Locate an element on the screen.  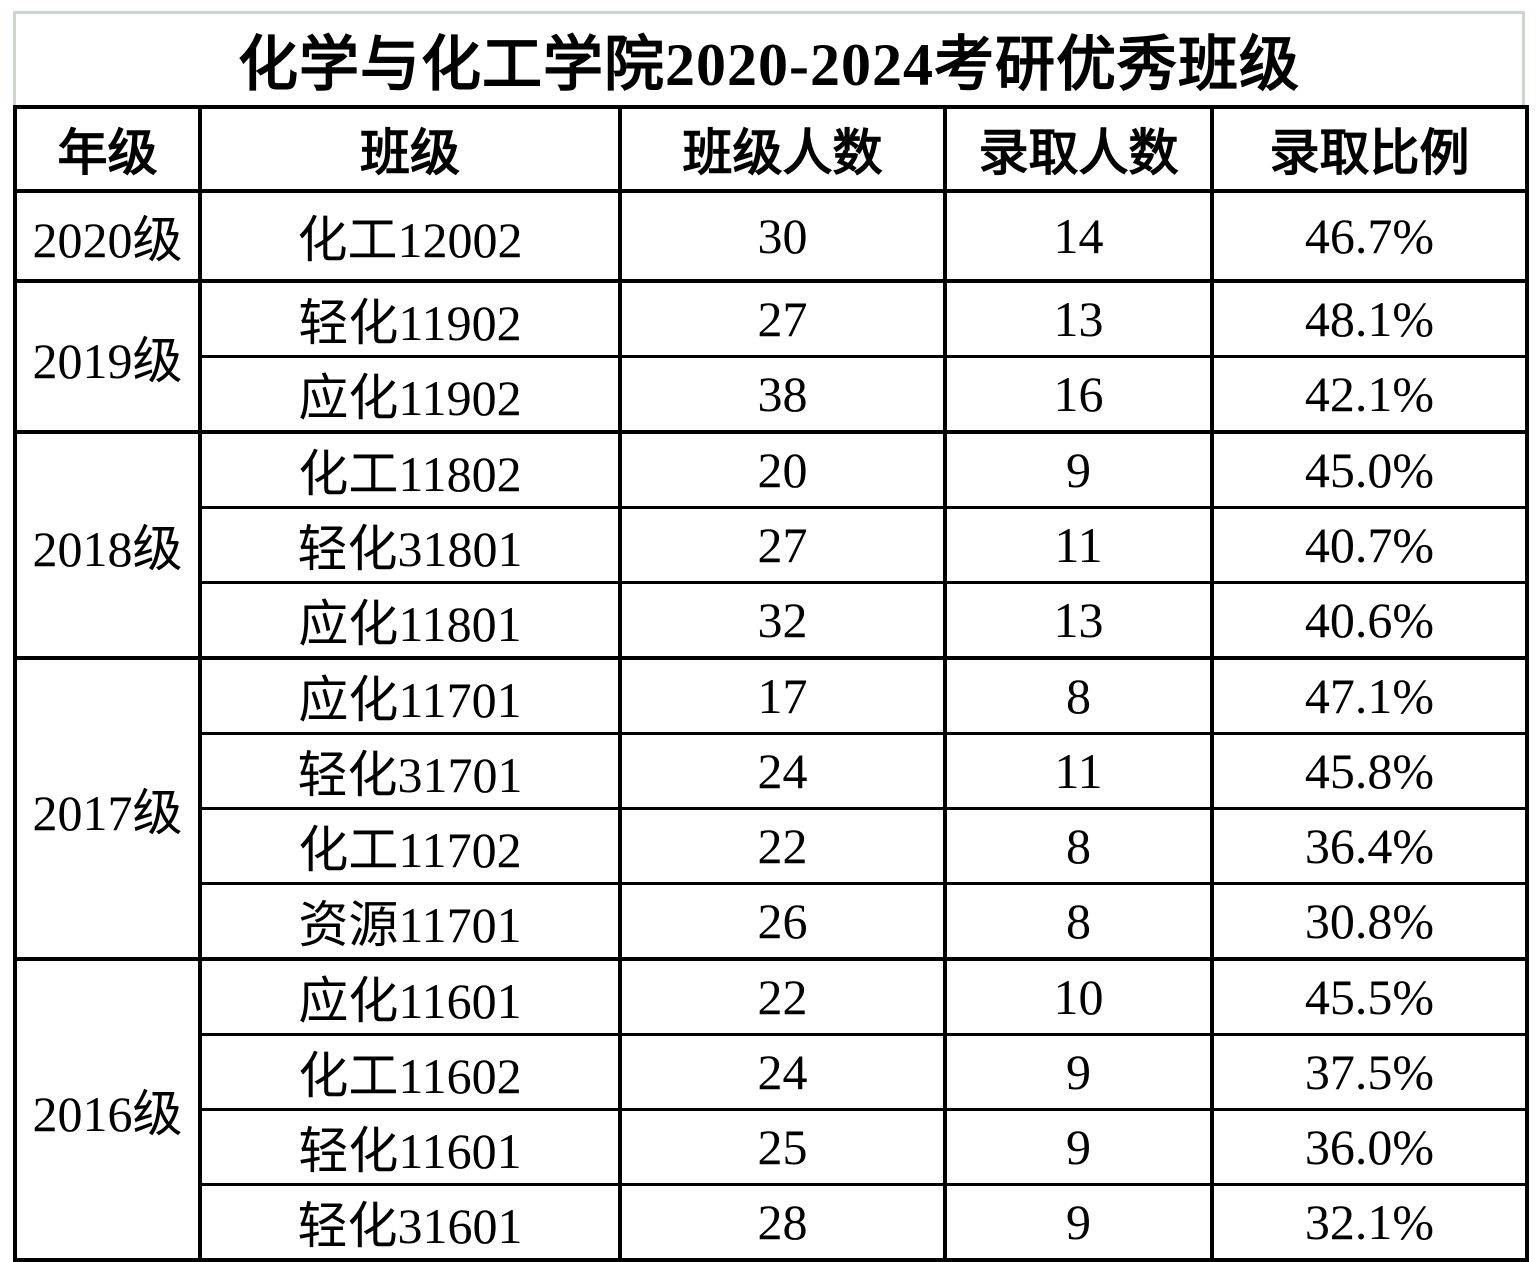
column-header-ratio: 录取比例 is located at coordinates (1369, 149).